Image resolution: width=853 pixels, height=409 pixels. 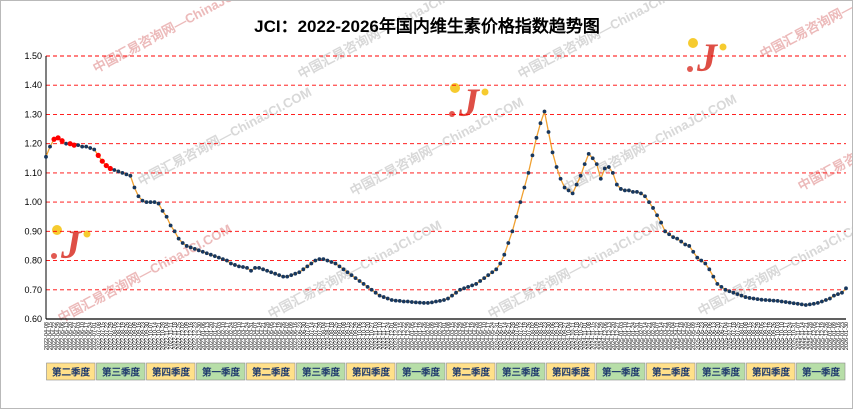 What do you see at coordinates (33, 202) in the screenshot?
I see `y-tick-label: 1.00` at bounding box center [33, 202].